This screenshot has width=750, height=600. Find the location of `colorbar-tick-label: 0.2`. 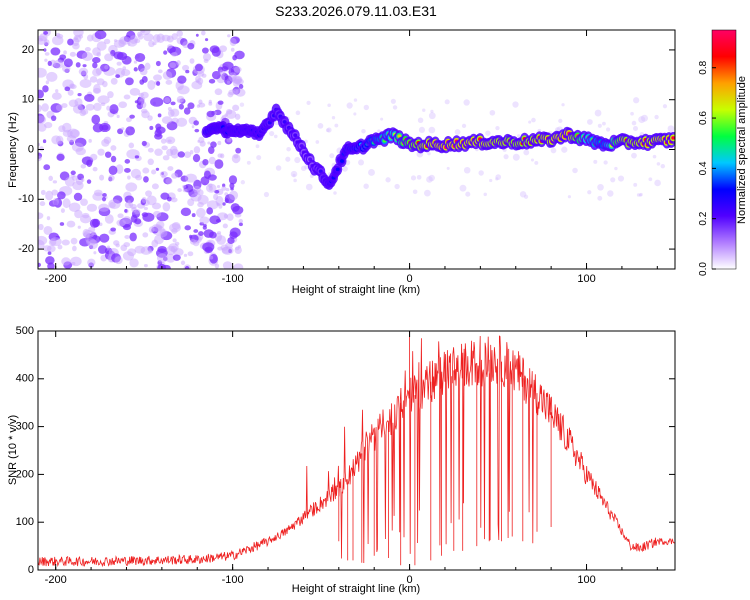

colorbar-tick-label: 0.2 is located at coordinates (703, 218).